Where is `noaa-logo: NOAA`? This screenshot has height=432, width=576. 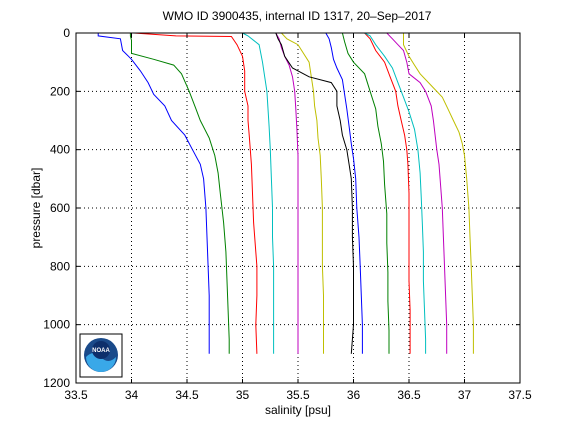 noaa-logo: NOAA is located at coordinates (101, 355).